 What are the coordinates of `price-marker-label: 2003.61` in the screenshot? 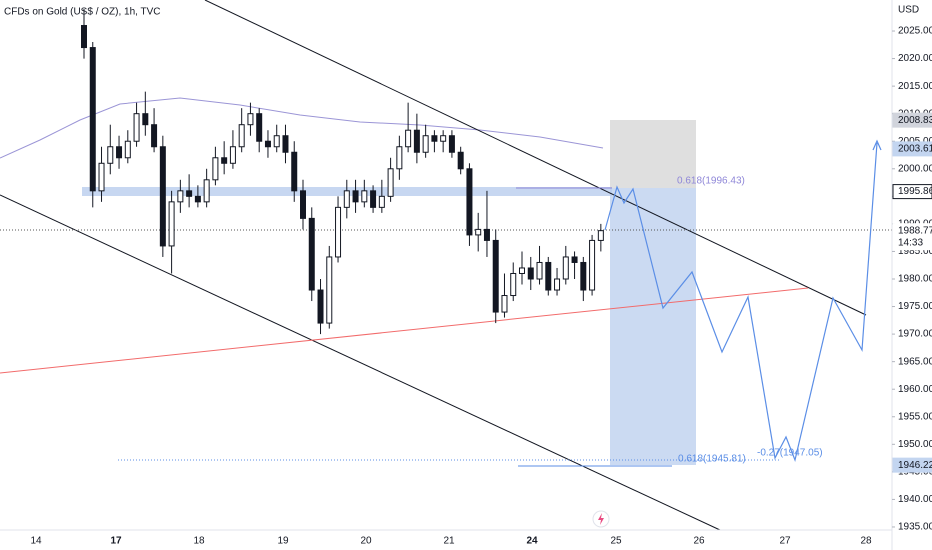 It's located at (915, 149).